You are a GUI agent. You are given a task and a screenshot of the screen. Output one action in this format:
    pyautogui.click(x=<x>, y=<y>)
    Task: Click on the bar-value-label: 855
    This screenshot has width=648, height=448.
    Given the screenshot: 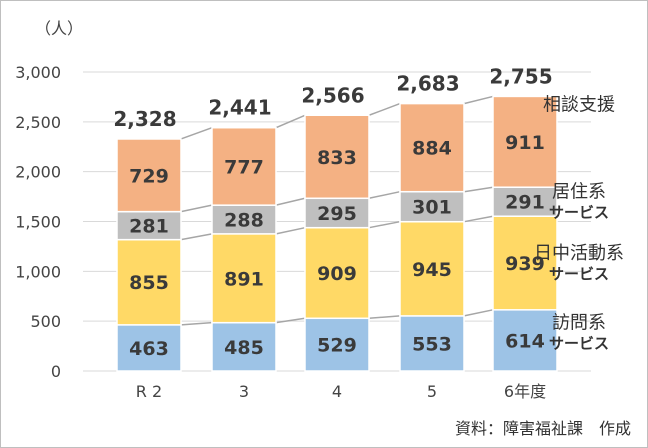 What is the action you would take?
    pyautogui.click(x=149, y=283)
    